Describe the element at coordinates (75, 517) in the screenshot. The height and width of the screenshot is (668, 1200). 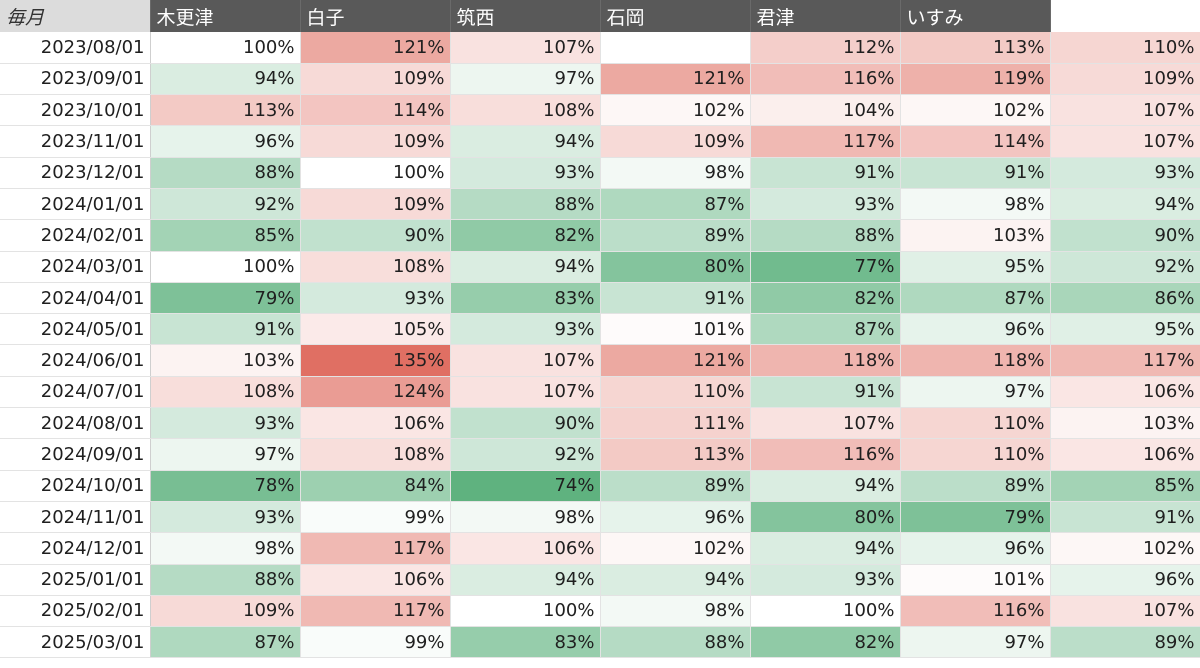
I see `date-cell: 2024/11/01` at that location.